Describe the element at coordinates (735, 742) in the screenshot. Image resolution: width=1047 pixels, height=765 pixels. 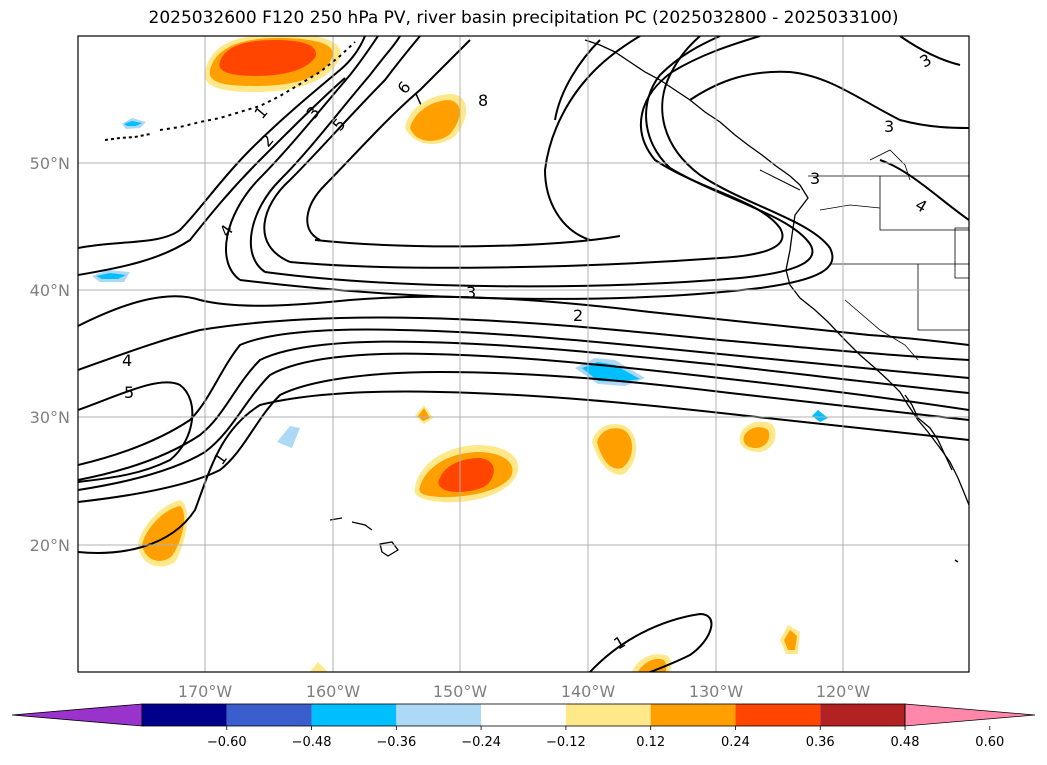
I see `colorbar-tick-label: 0.24` at that location.